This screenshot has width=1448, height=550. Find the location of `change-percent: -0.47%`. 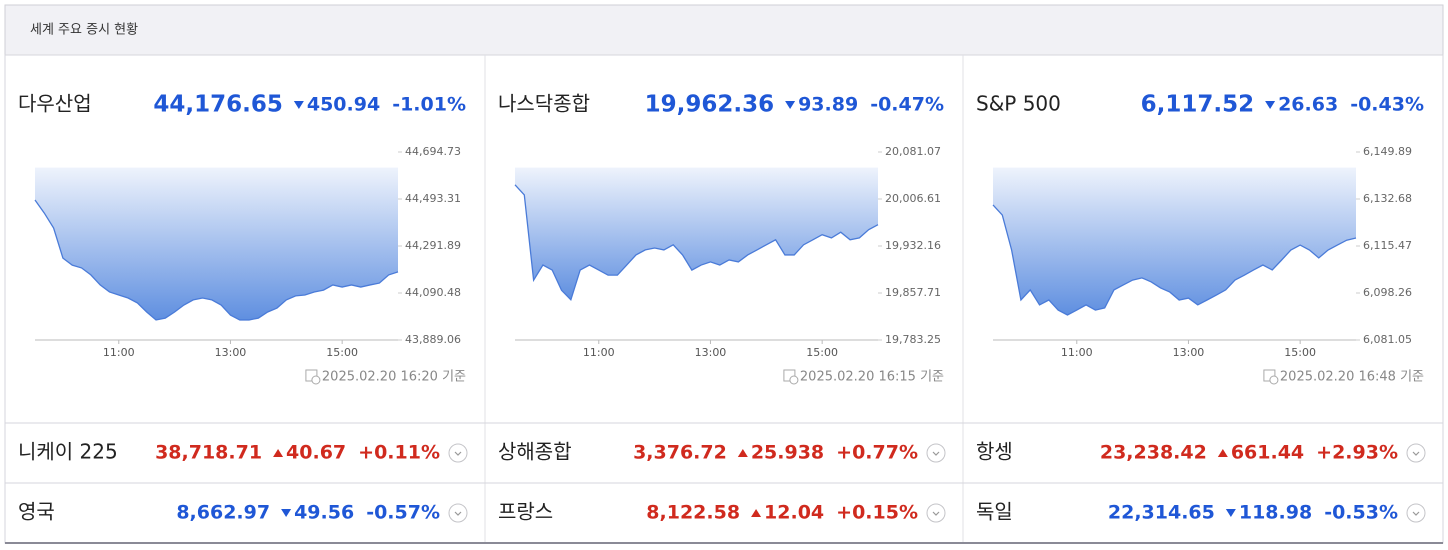

change-percent: -0.47% is located at coordinates (907, 105).